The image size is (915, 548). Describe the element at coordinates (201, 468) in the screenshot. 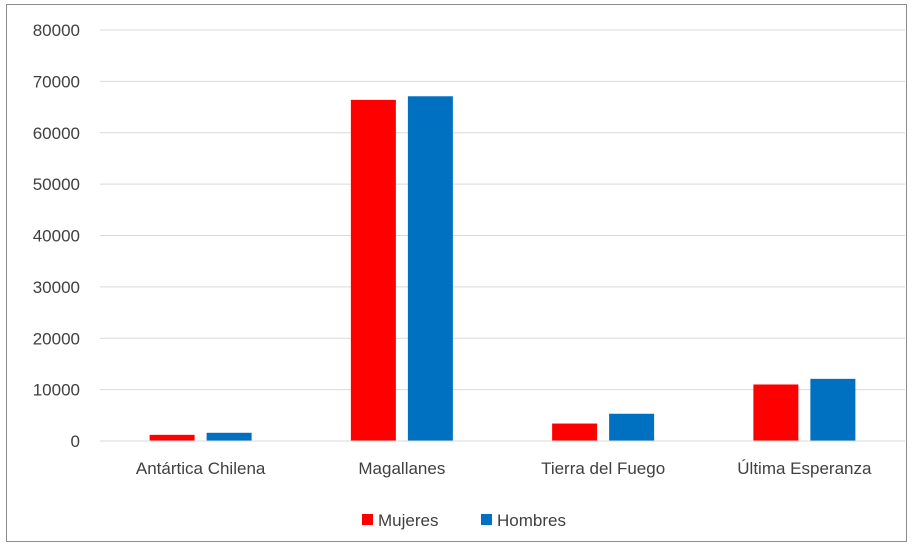

I see `x-tick-label: Antártica Chilena` at that location.